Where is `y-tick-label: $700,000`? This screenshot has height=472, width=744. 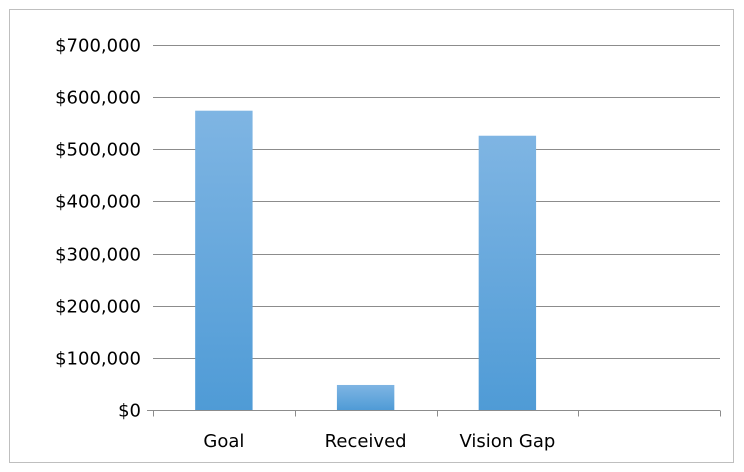
y-tick-label: $700,000 is located at coordinates (98, 46).